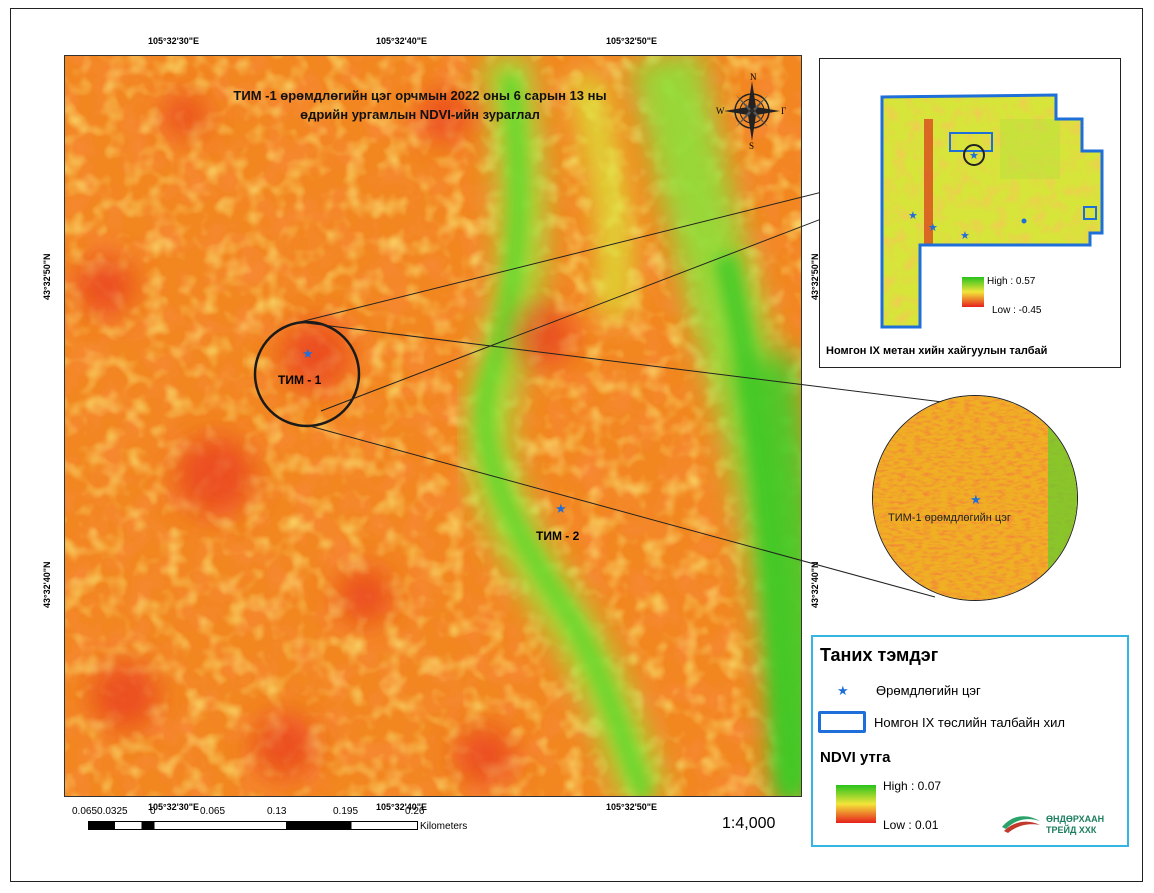  What do you see at coordinates (855, 757) in the screenshot?
I see `legend-ndvi-title: NDVI утга` at bounding box center [855, 757].